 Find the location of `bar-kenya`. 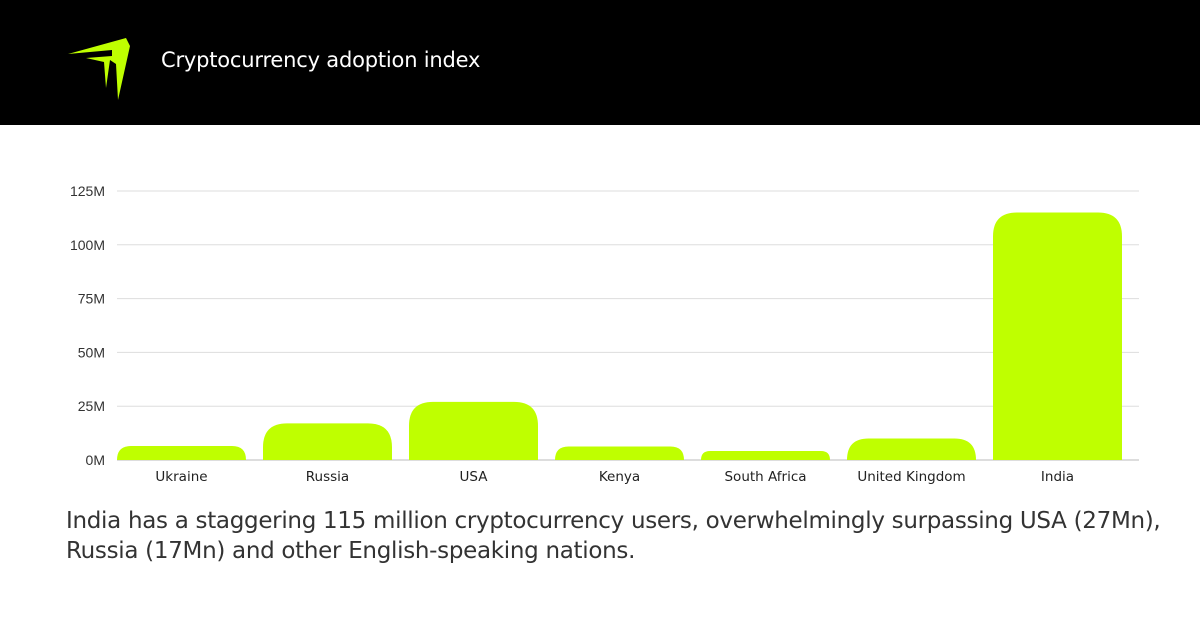

bar-kenya is located at coordinates (619, 453).